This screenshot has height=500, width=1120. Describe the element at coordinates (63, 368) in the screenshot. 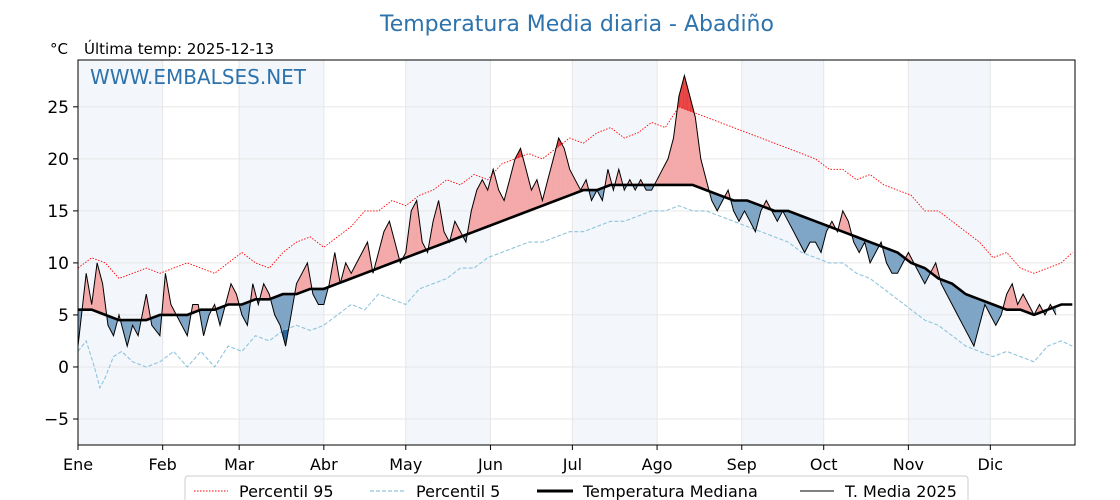

I see `y-tick-label: 0` at that location.